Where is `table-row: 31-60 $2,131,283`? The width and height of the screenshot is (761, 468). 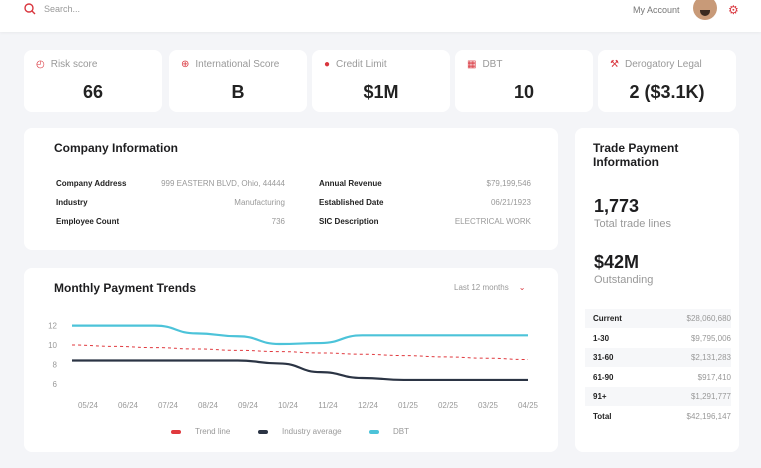
table-row: 31-60 $2,131,283 is located at coordinates (658, 357).